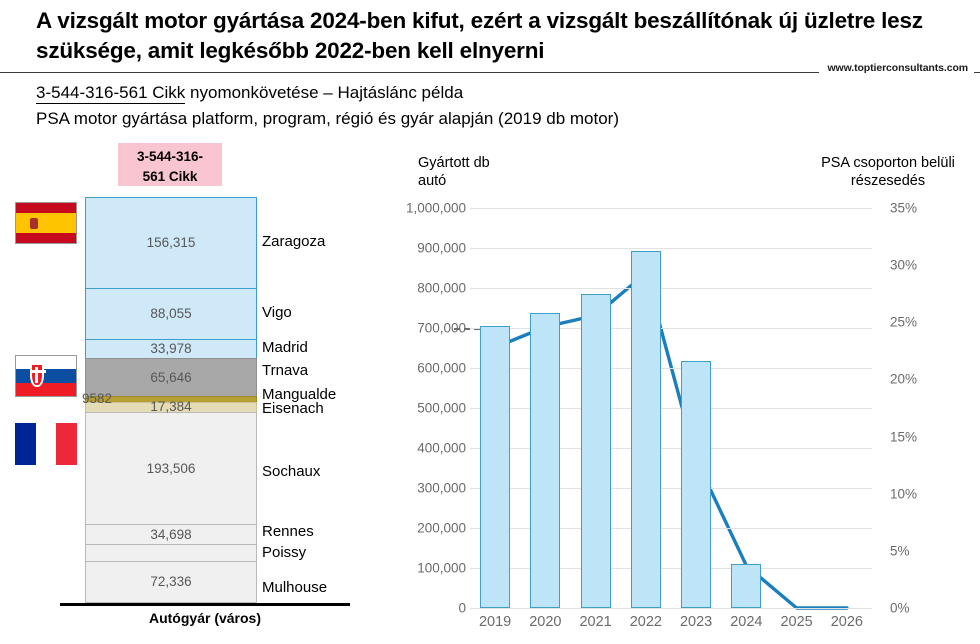  What do you see at coordinates (294, 242) in the screenshot?
I see `stacked-segment-label-zaragoza: Zaragoza` at bounding box center [294, 242].